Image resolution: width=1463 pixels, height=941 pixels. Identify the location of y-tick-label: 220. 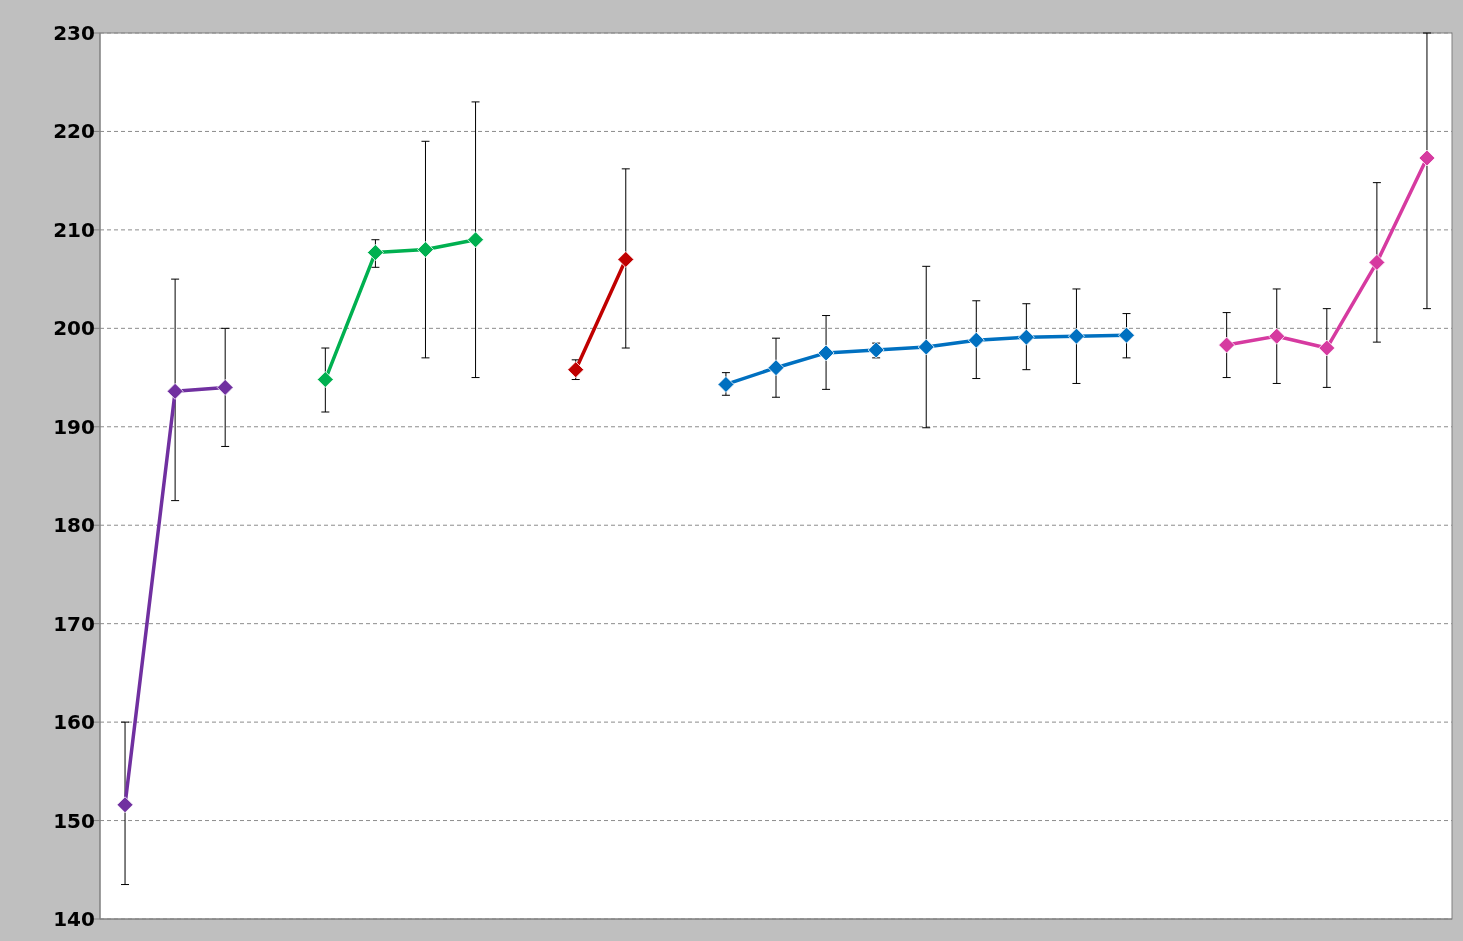
(74, 131).